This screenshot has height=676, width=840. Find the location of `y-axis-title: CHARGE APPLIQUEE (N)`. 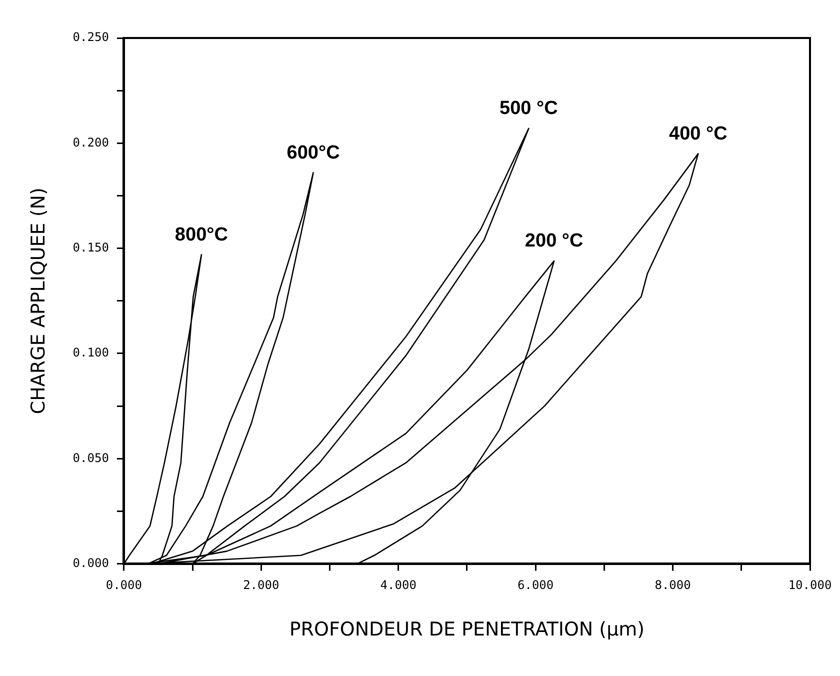

y-axis-title: CHARGE APPLIQUEE (N) is located at coordinates (38, 301).